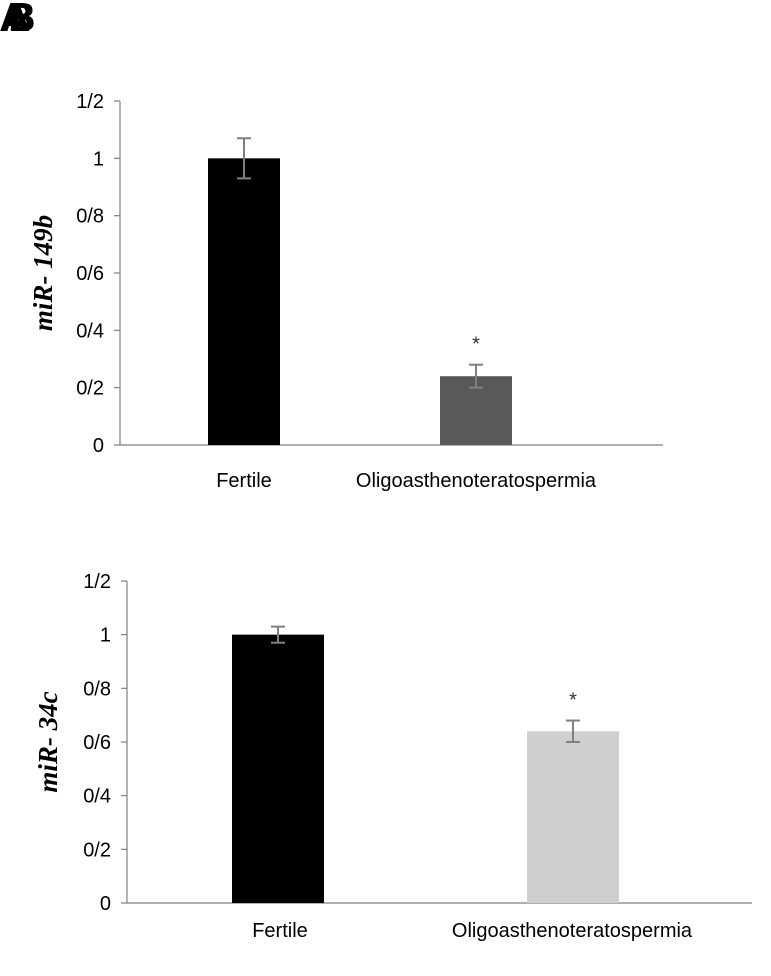 The image size is (771, 976). What do you see at coordinates (43, 273) in the screenshot?
I see `y-axis-title: miR- 149b` at bounding box center [43, 273].